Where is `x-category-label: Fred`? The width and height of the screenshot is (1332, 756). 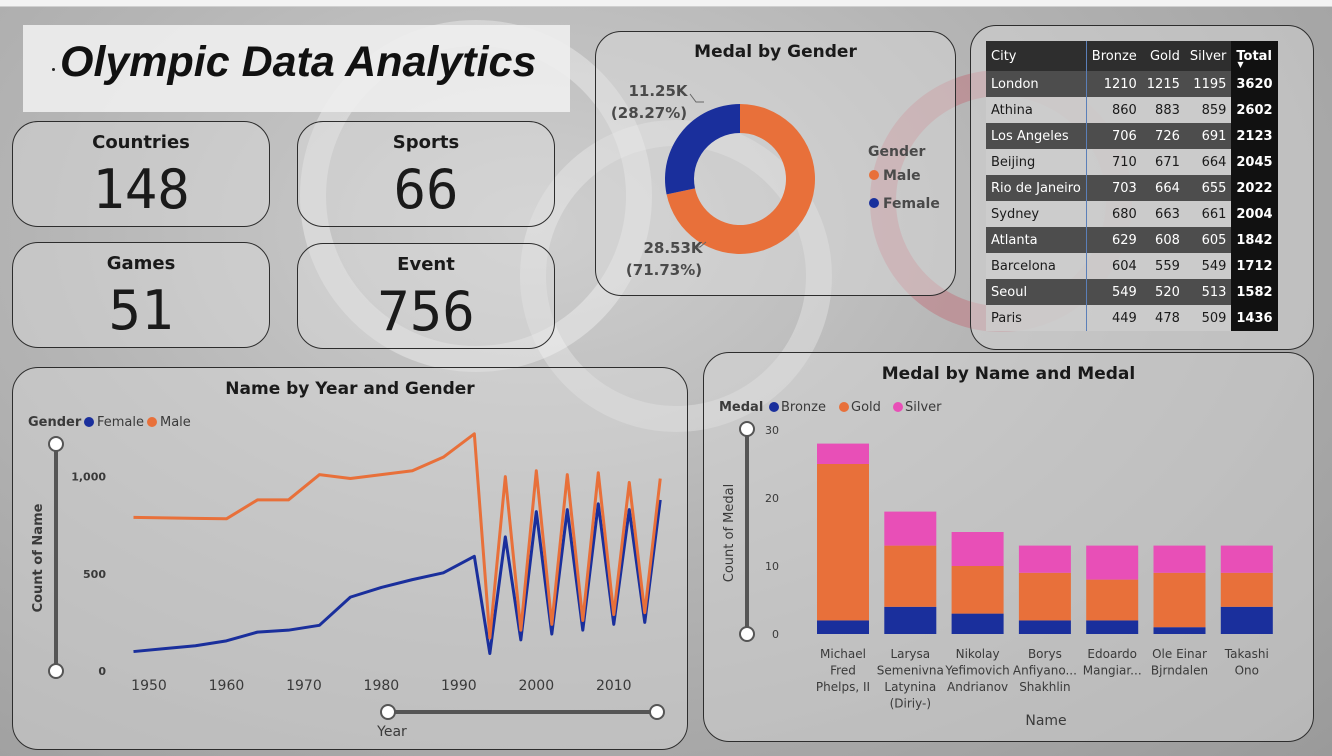
x-category-label: Fred is located at coordinates (843, 671).